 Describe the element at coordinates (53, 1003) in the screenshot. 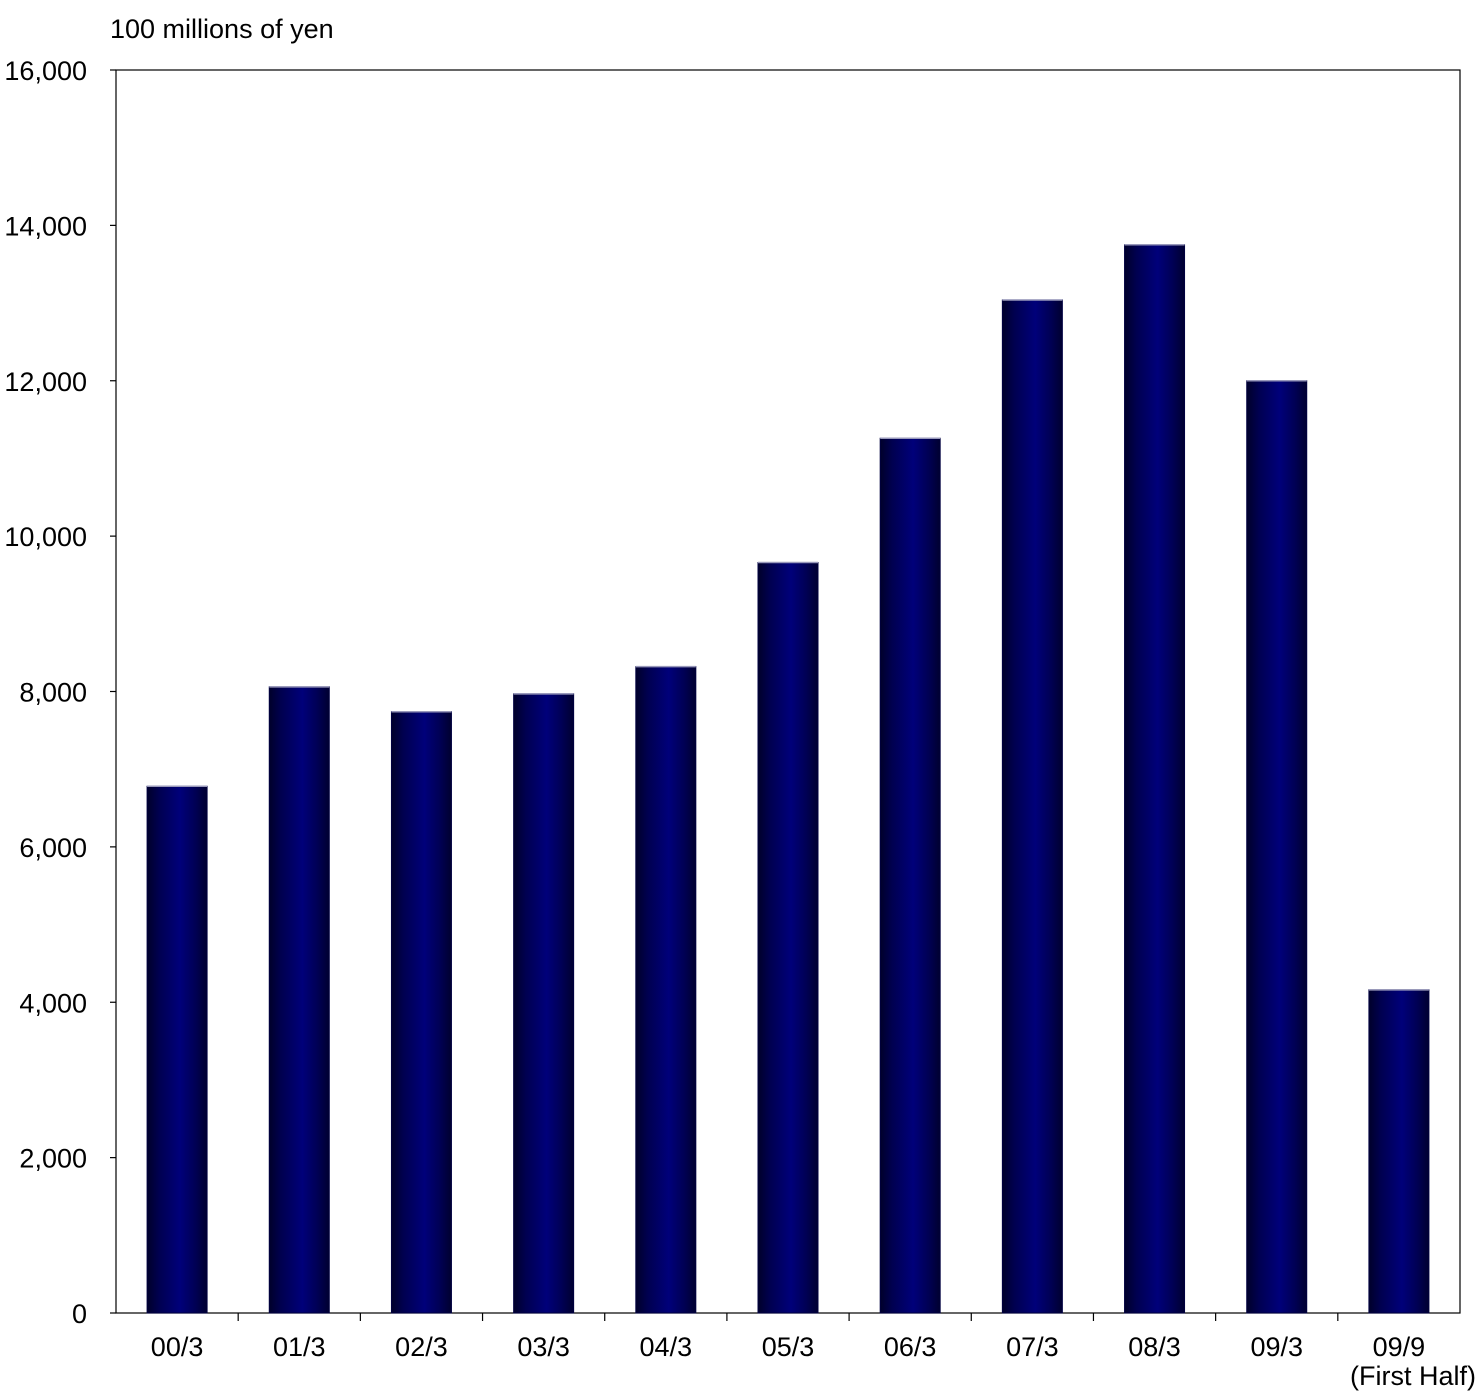

I see `y-tick-label: 4,000` at that location.